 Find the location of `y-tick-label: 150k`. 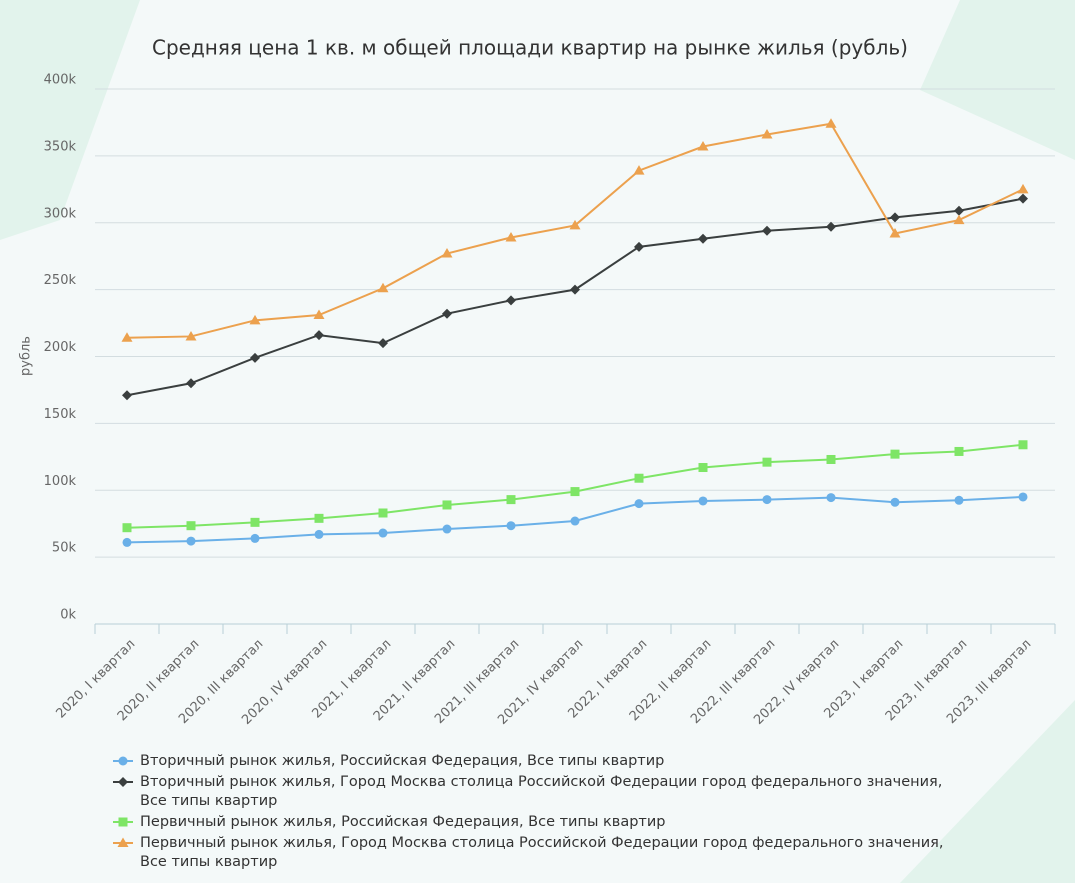

y-tick-label: 150k is located at coordinates (60, 414).